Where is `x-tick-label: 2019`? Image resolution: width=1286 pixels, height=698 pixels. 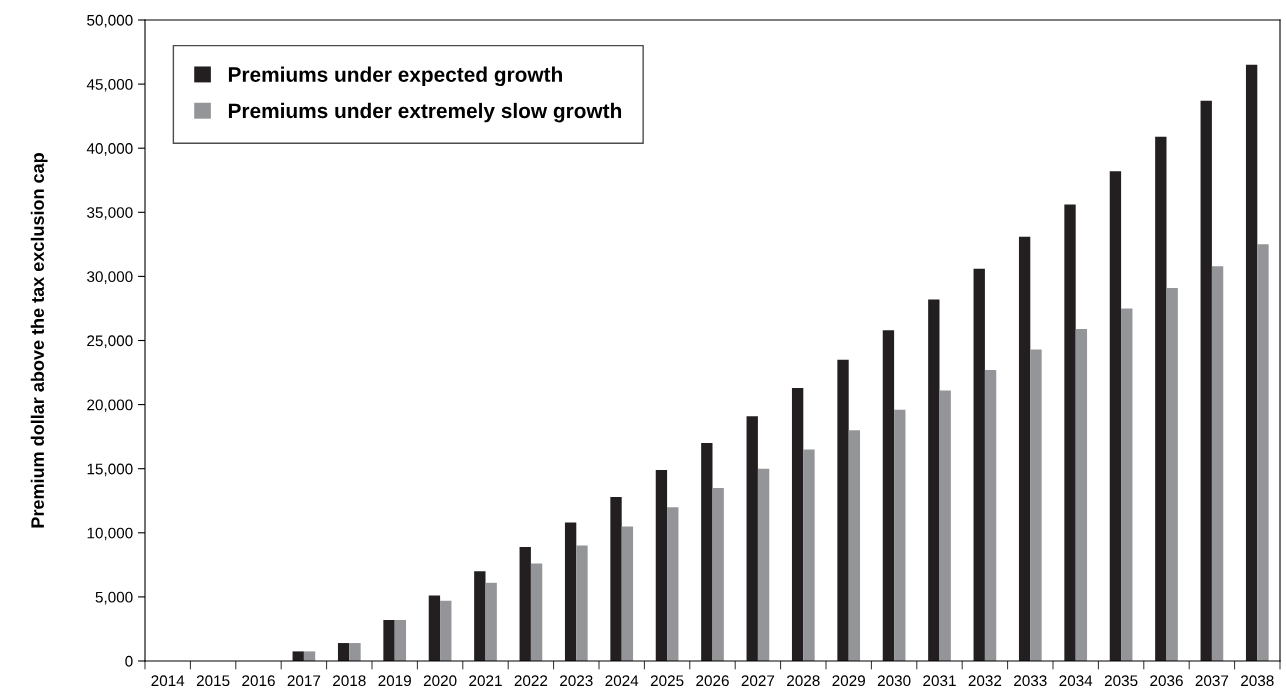
x-tick-label: 2019 is located at coordinates (394, 681).